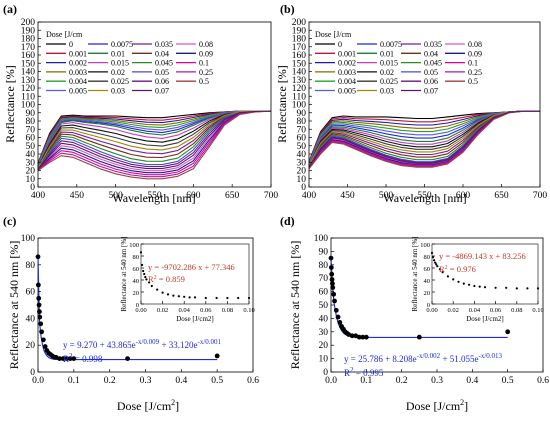 Image resolution: width=550 pixels, height=422 pixels. What do you see at coordinates (437, 381) in the screenshot?
I see `panel-d-xtick-label: 0.3` at bounding box center [437, 381].